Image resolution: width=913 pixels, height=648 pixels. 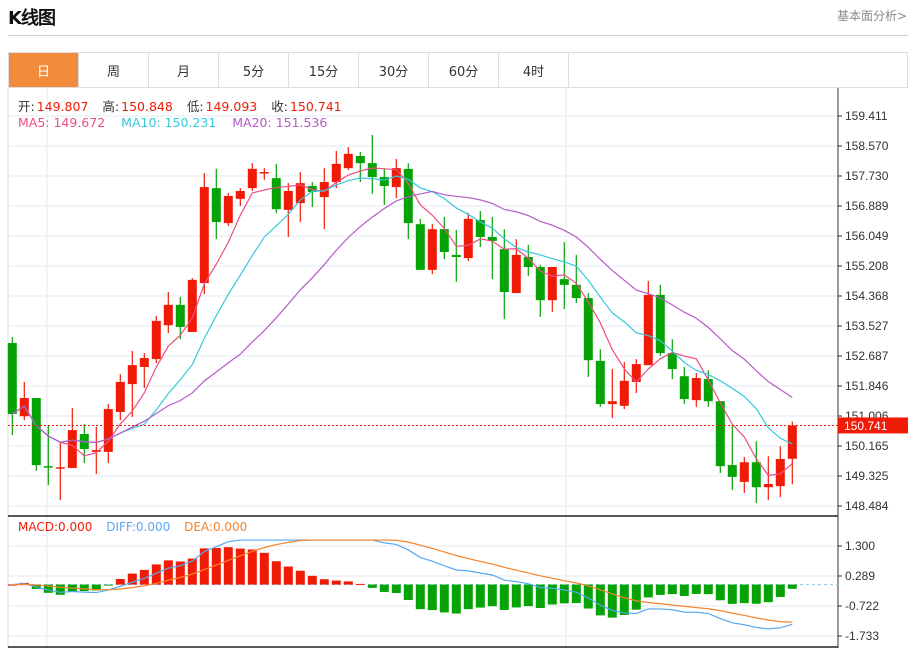 I want to click on macd-tick-label: 0.289, so click(x=860, y=576).